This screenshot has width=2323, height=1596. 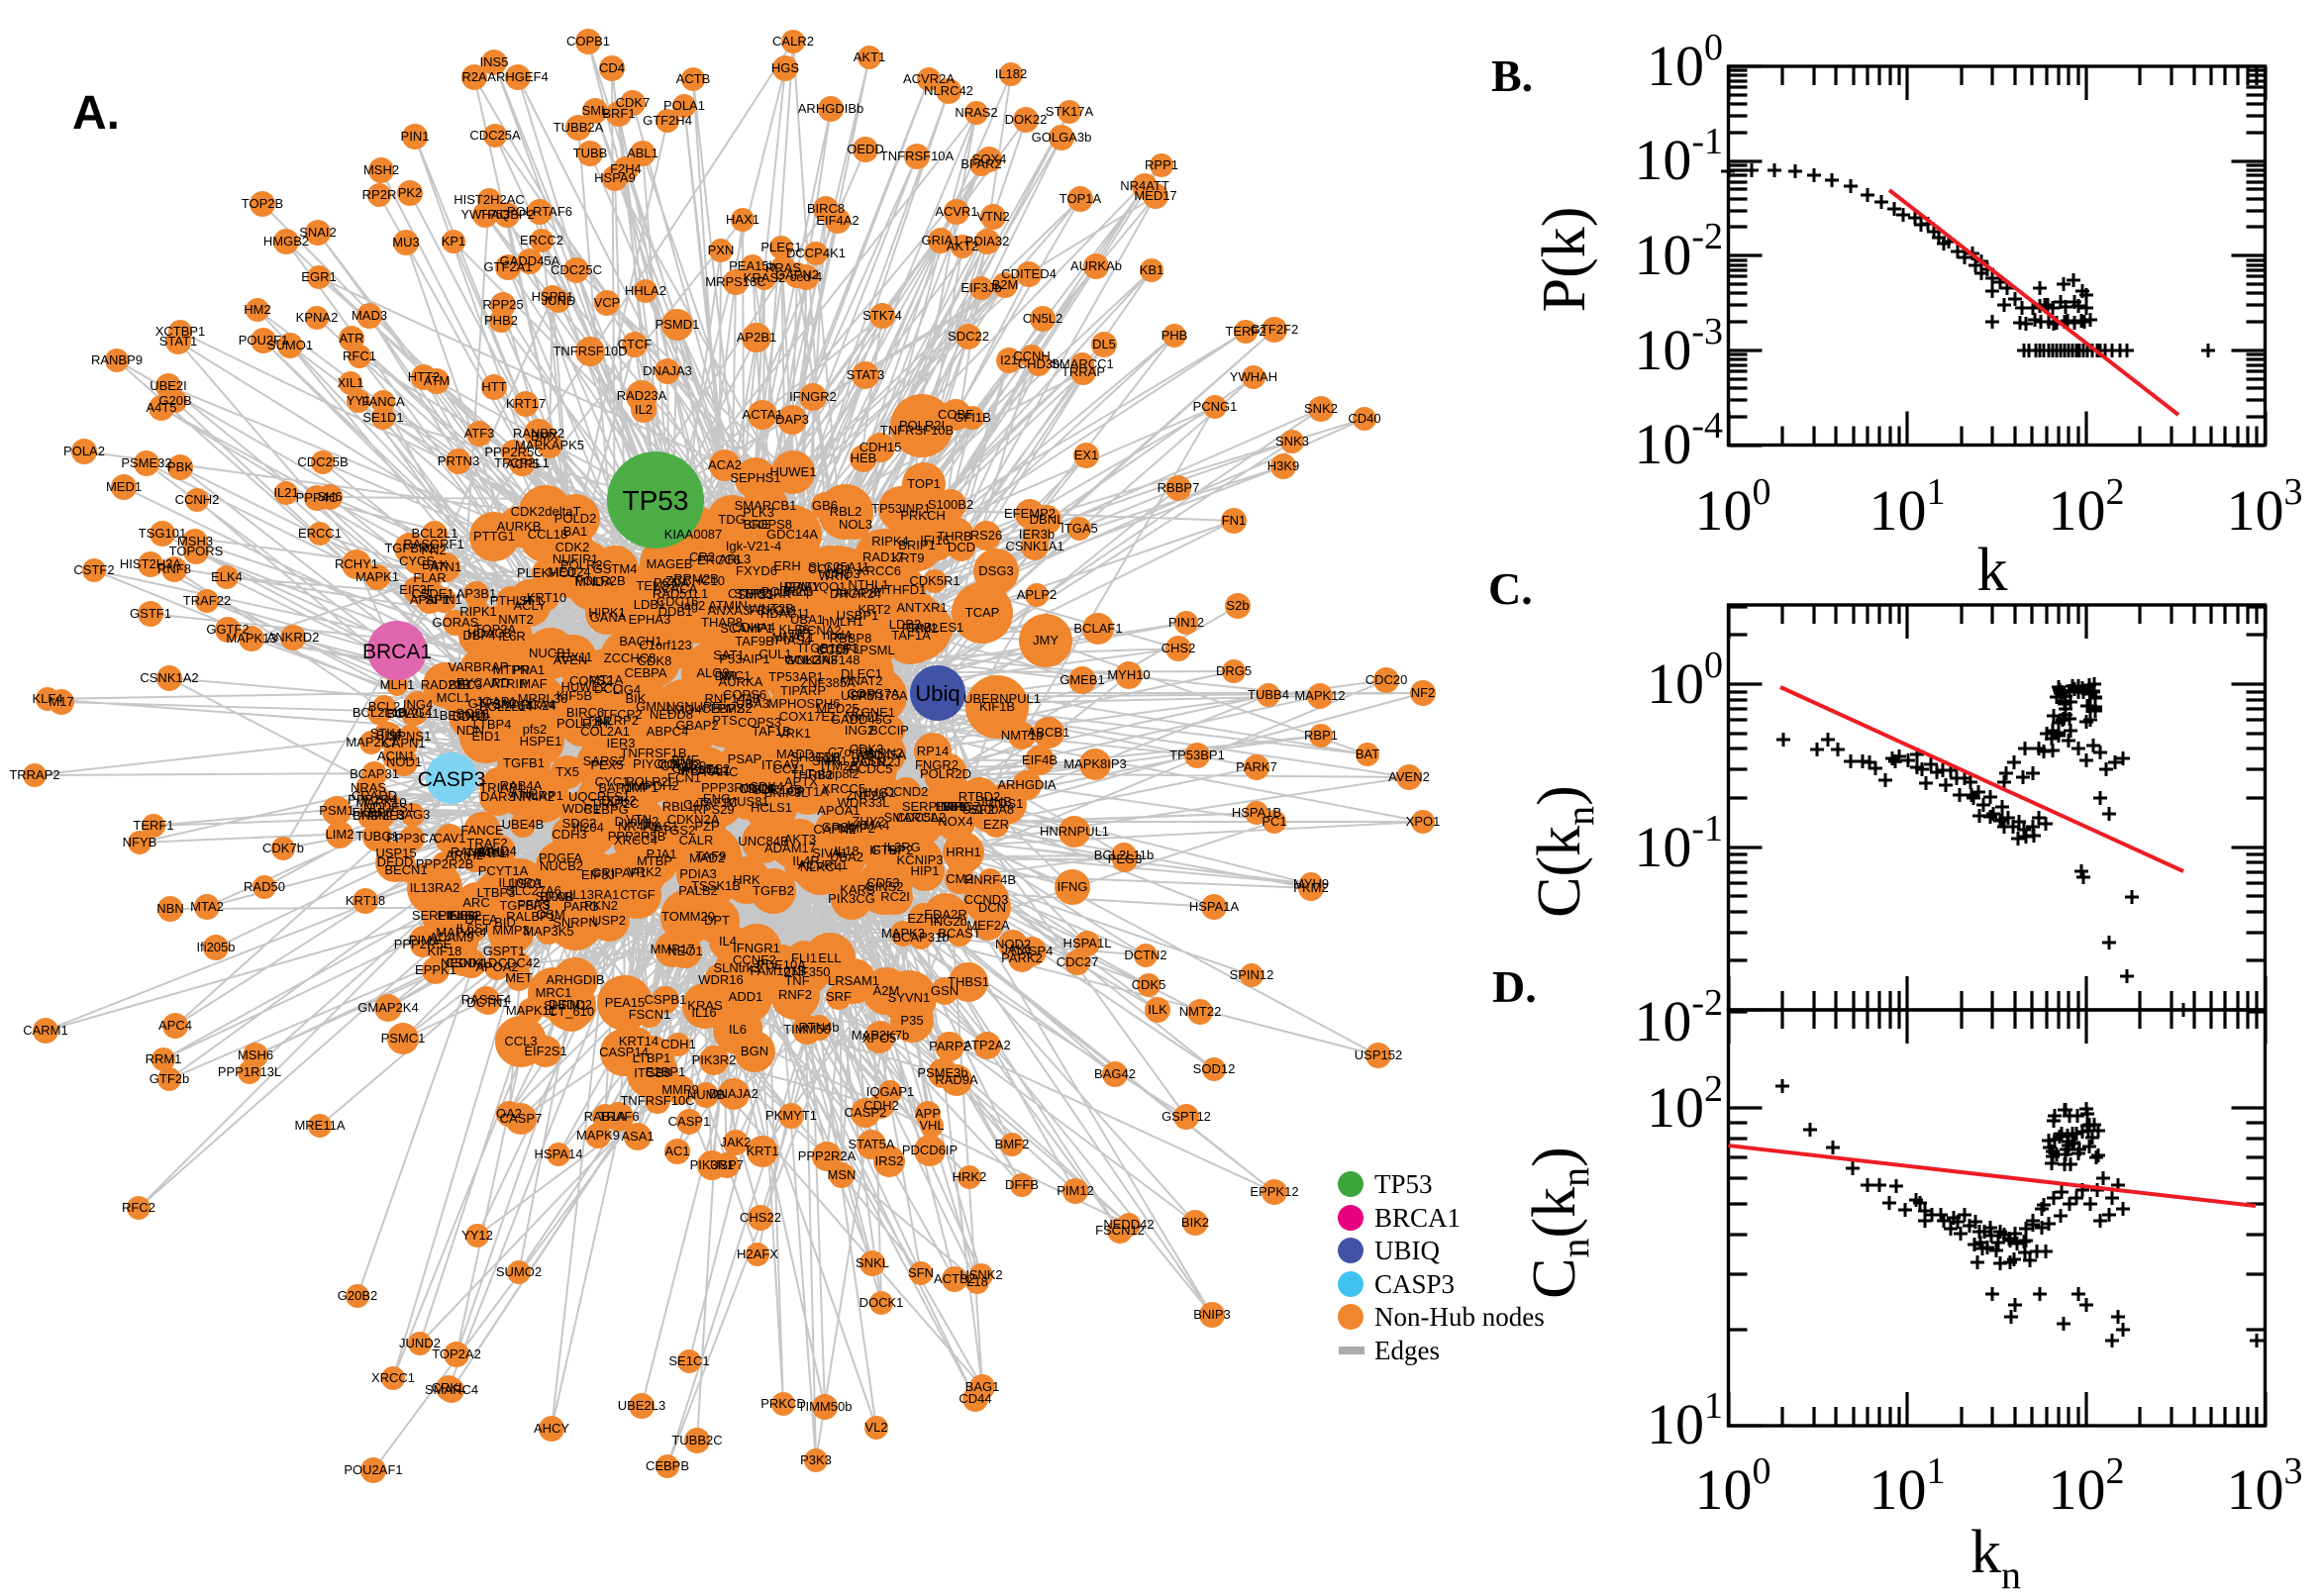 What do you see at coordinates (495, 701) in the screenshot?
I see `svg-text: JOAP1` at bounding box center [495, 701].